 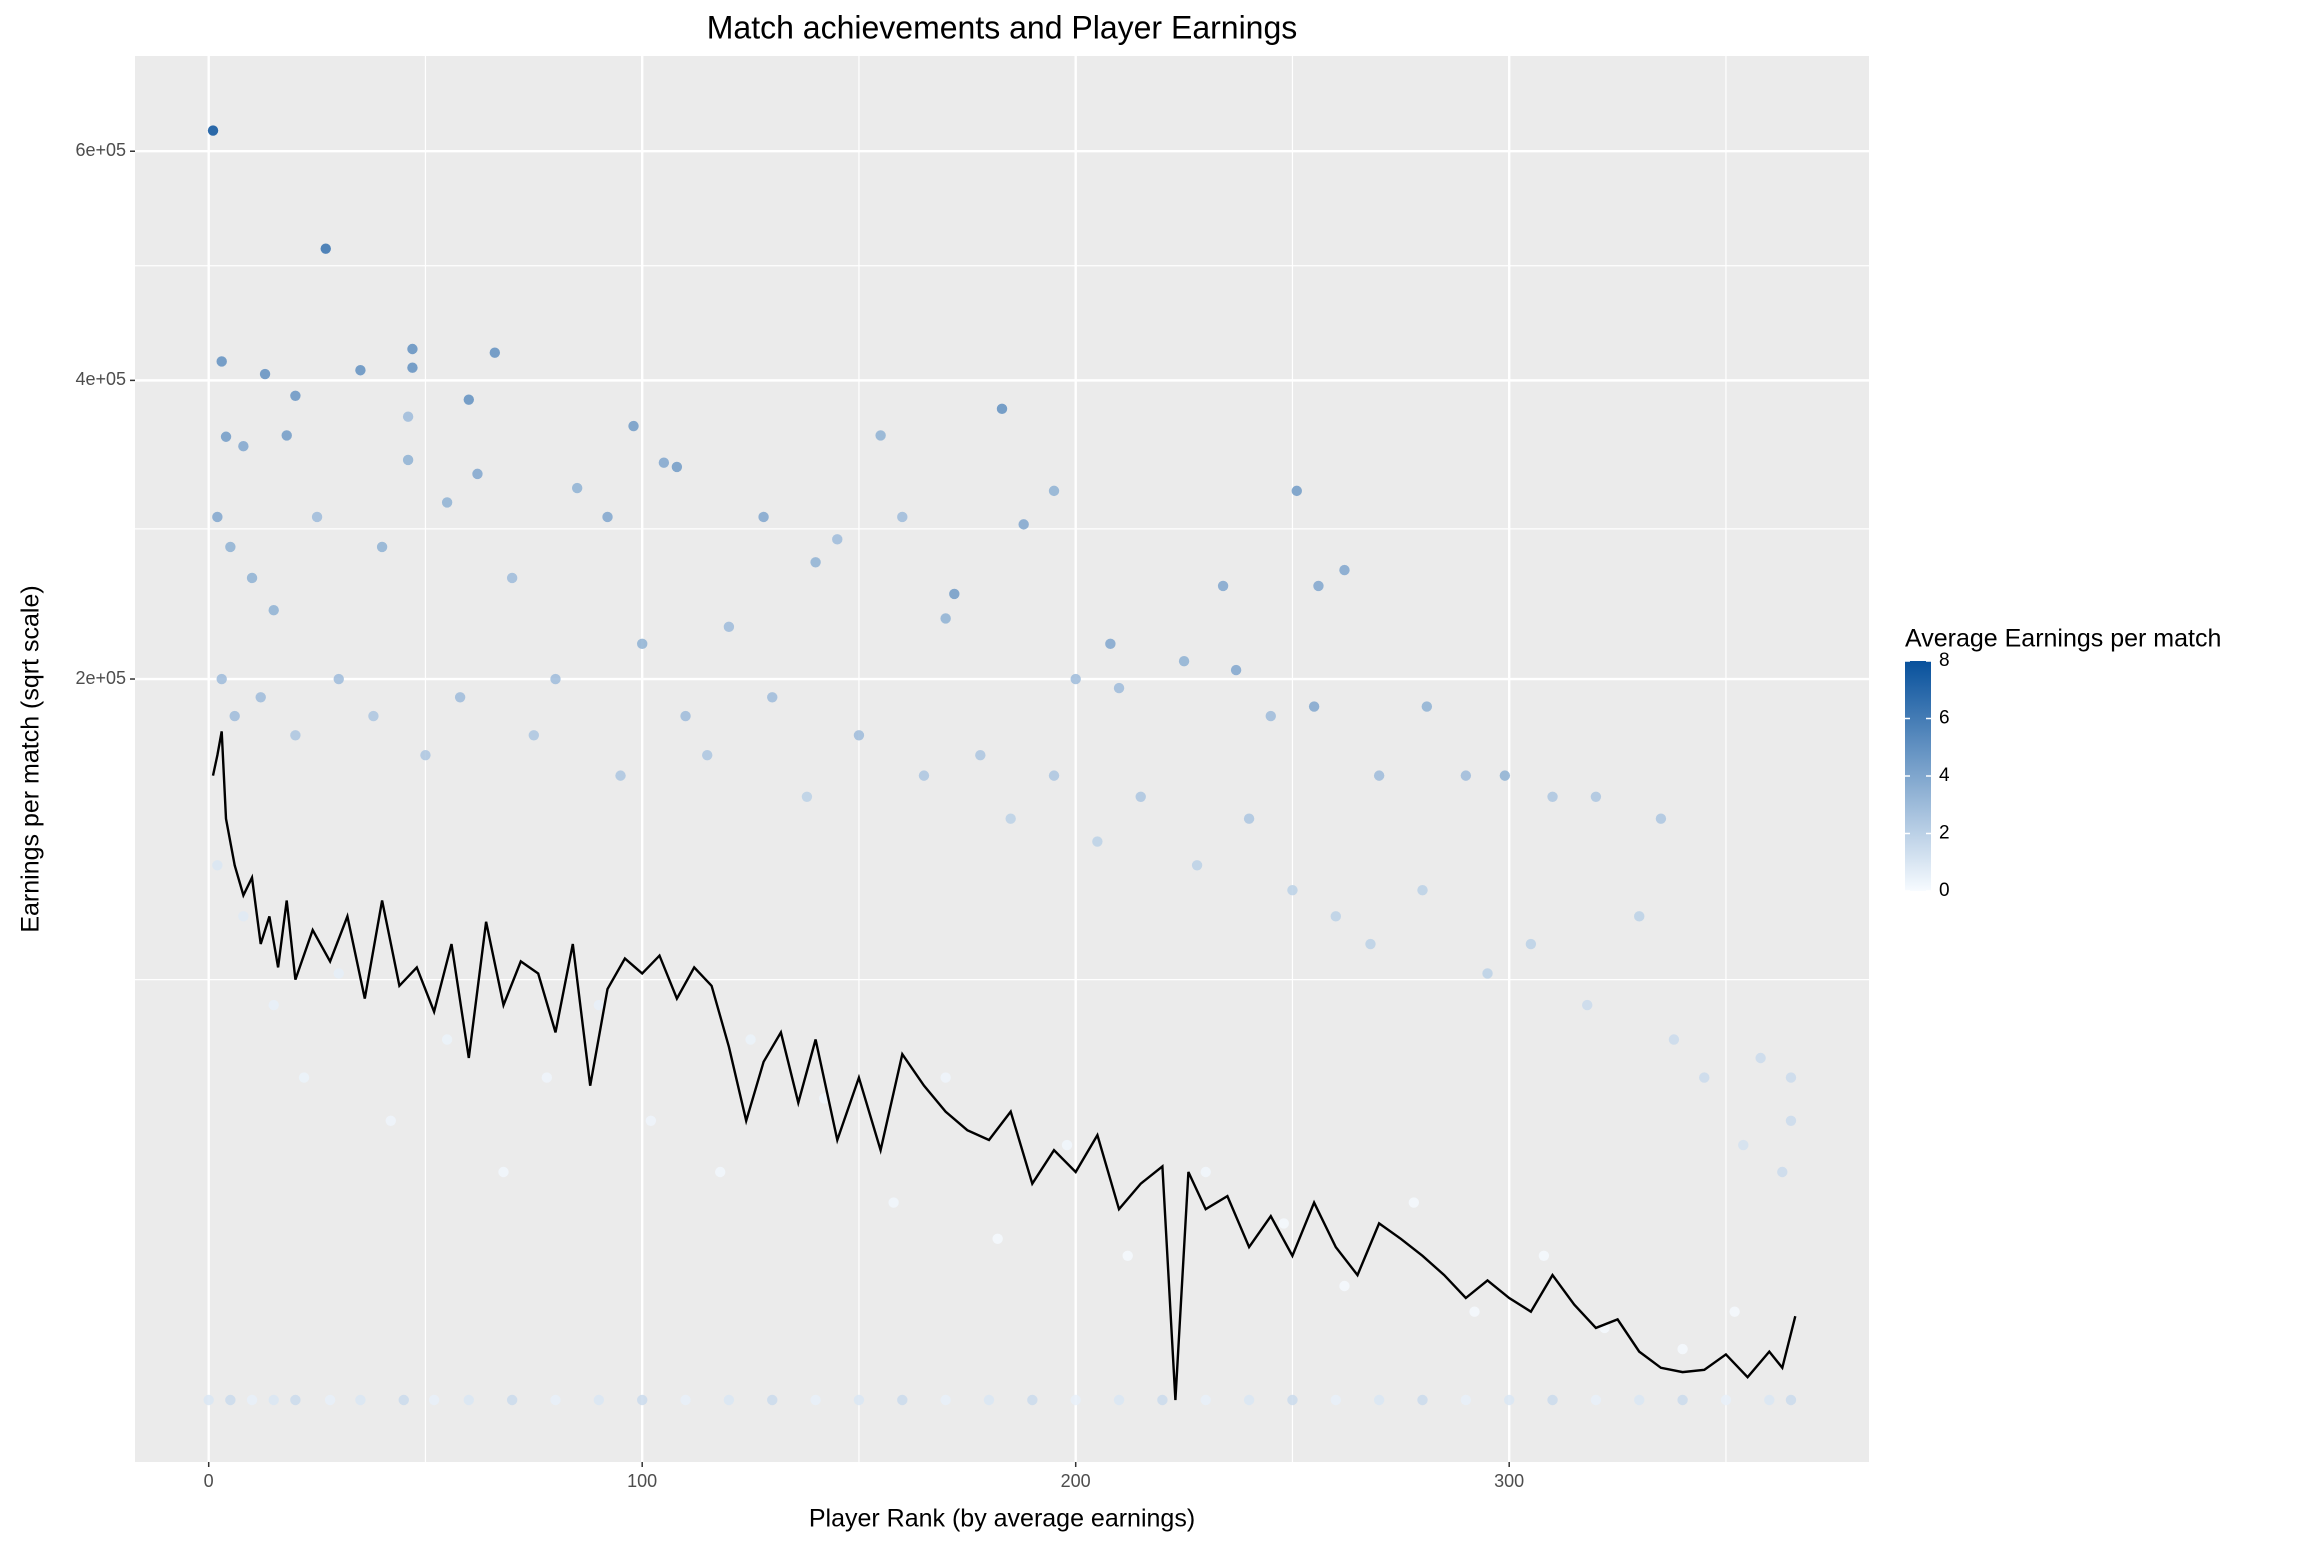 What do you see at coordinates (1509, 1481) in the screenshot?
I see `x-tick-label: 300` at bounding box center [1509, 1481].